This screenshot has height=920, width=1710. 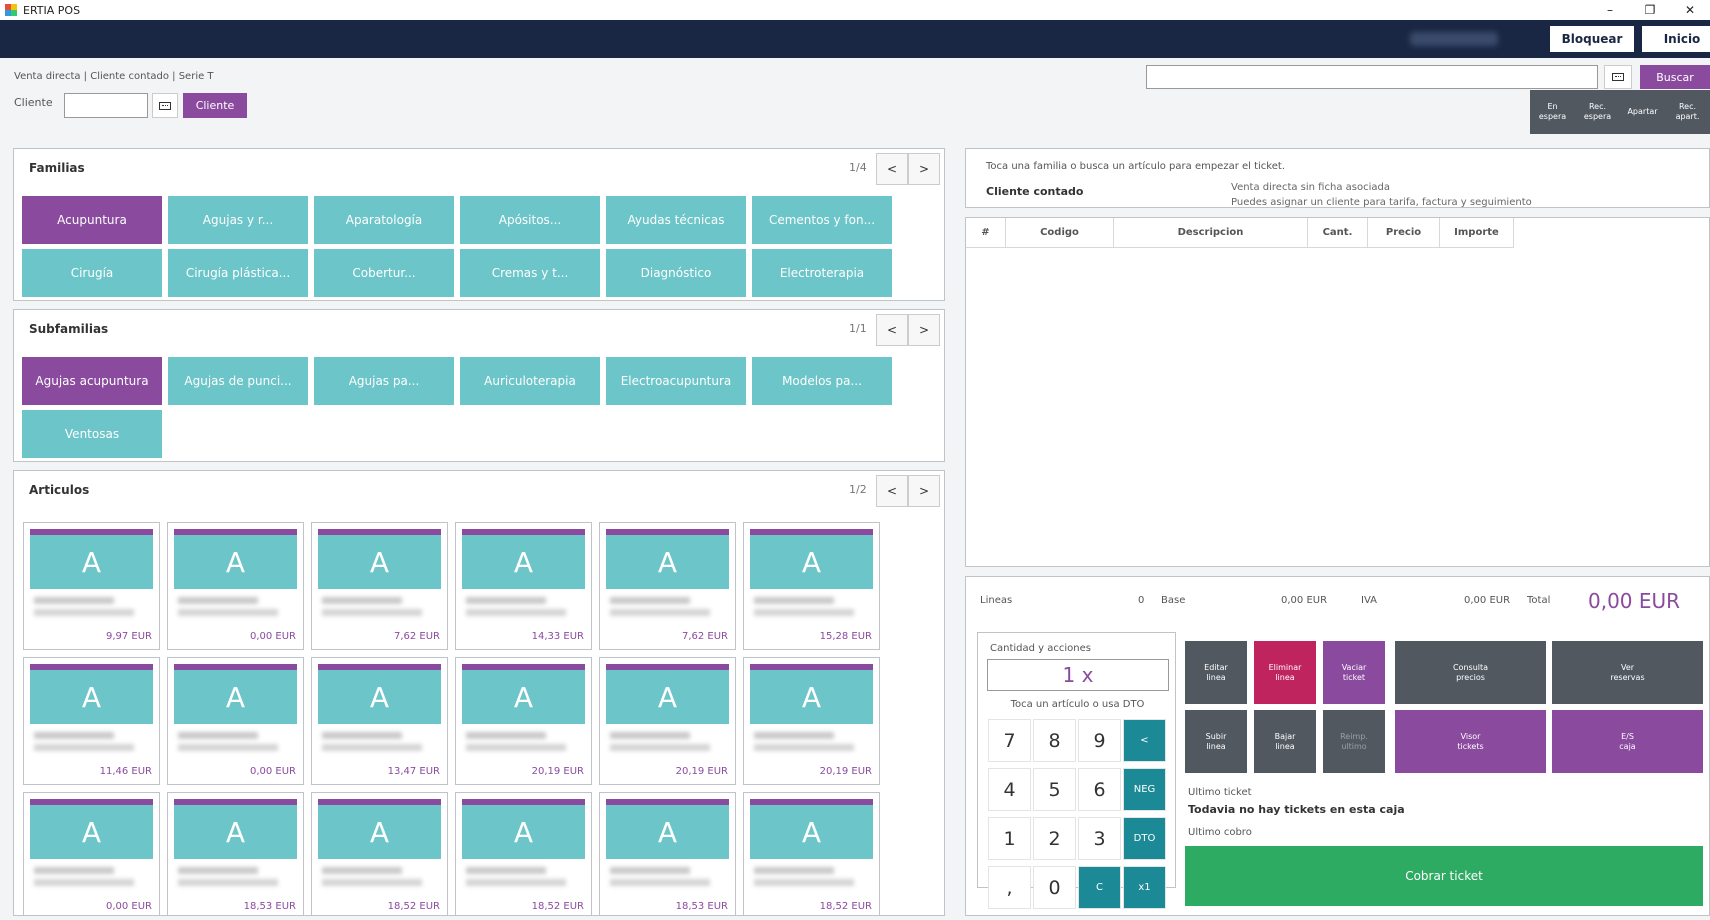 I want to click on keypad-8-button: 8, so click(x=1054, y=740).